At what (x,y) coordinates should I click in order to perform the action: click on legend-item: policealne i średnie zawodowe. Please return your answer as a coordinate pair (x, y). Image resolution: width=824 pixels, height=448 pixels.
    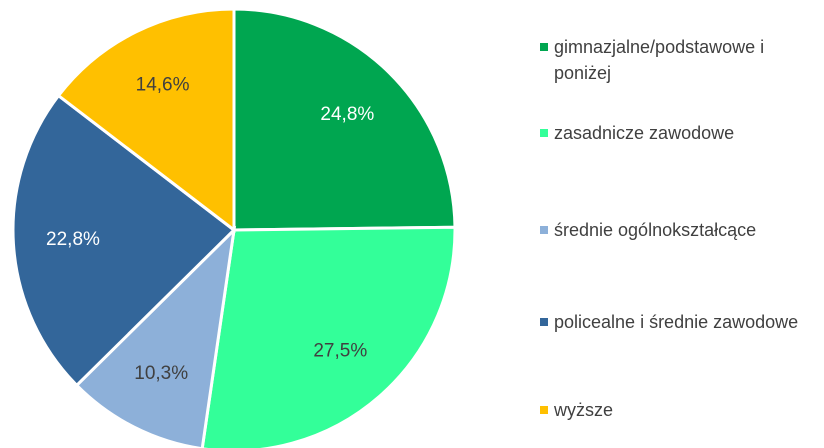
    Looking at the image, I should click on (682, 322).